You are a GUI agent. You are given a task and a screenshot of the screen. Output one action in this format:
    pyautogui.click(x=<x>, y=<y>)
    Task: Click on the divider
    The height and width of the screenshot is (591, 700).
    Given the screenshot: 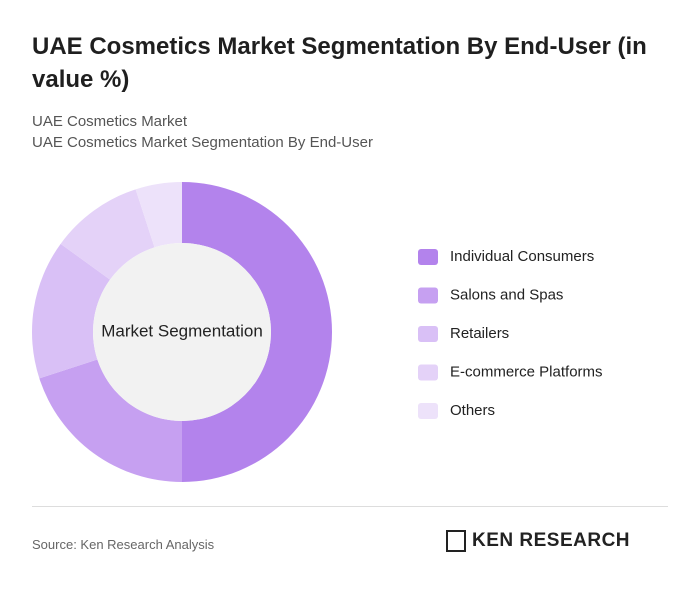 What is the action you would take?
    pyautogui.click(x=350, y=506)
    